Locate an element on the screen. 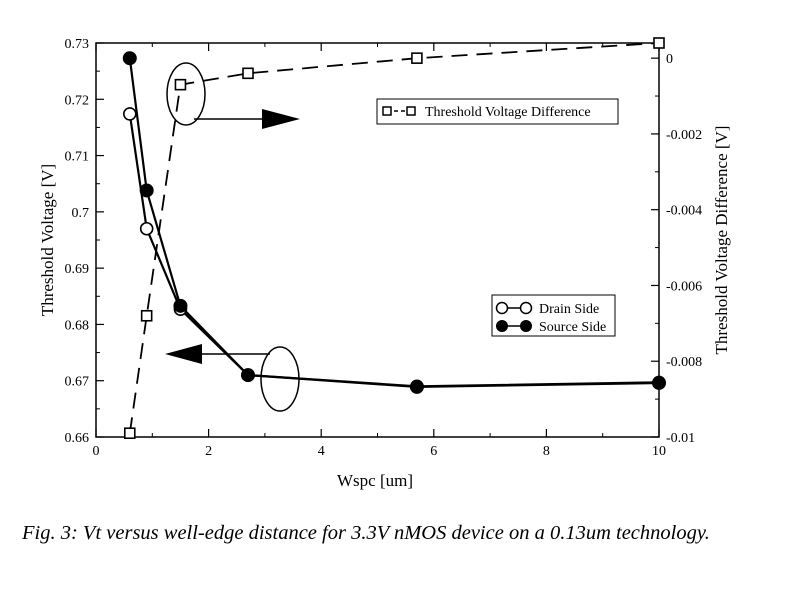  y-tick-label: 0.67 is located at coordinates (77, 382).